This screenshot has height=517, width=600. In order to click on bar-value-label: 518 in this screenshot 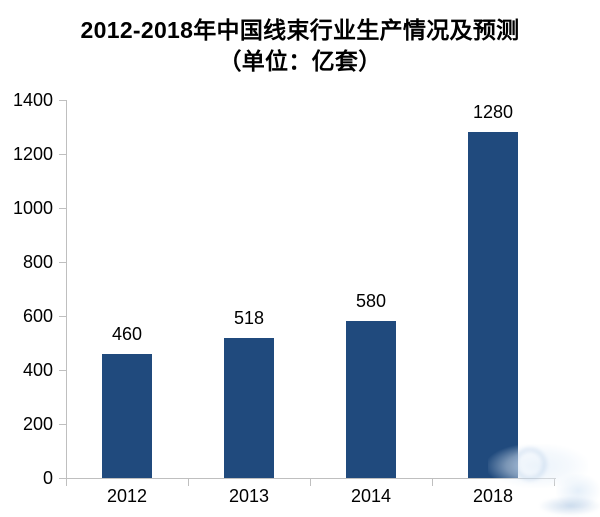, I will do `click(249, 318)`.